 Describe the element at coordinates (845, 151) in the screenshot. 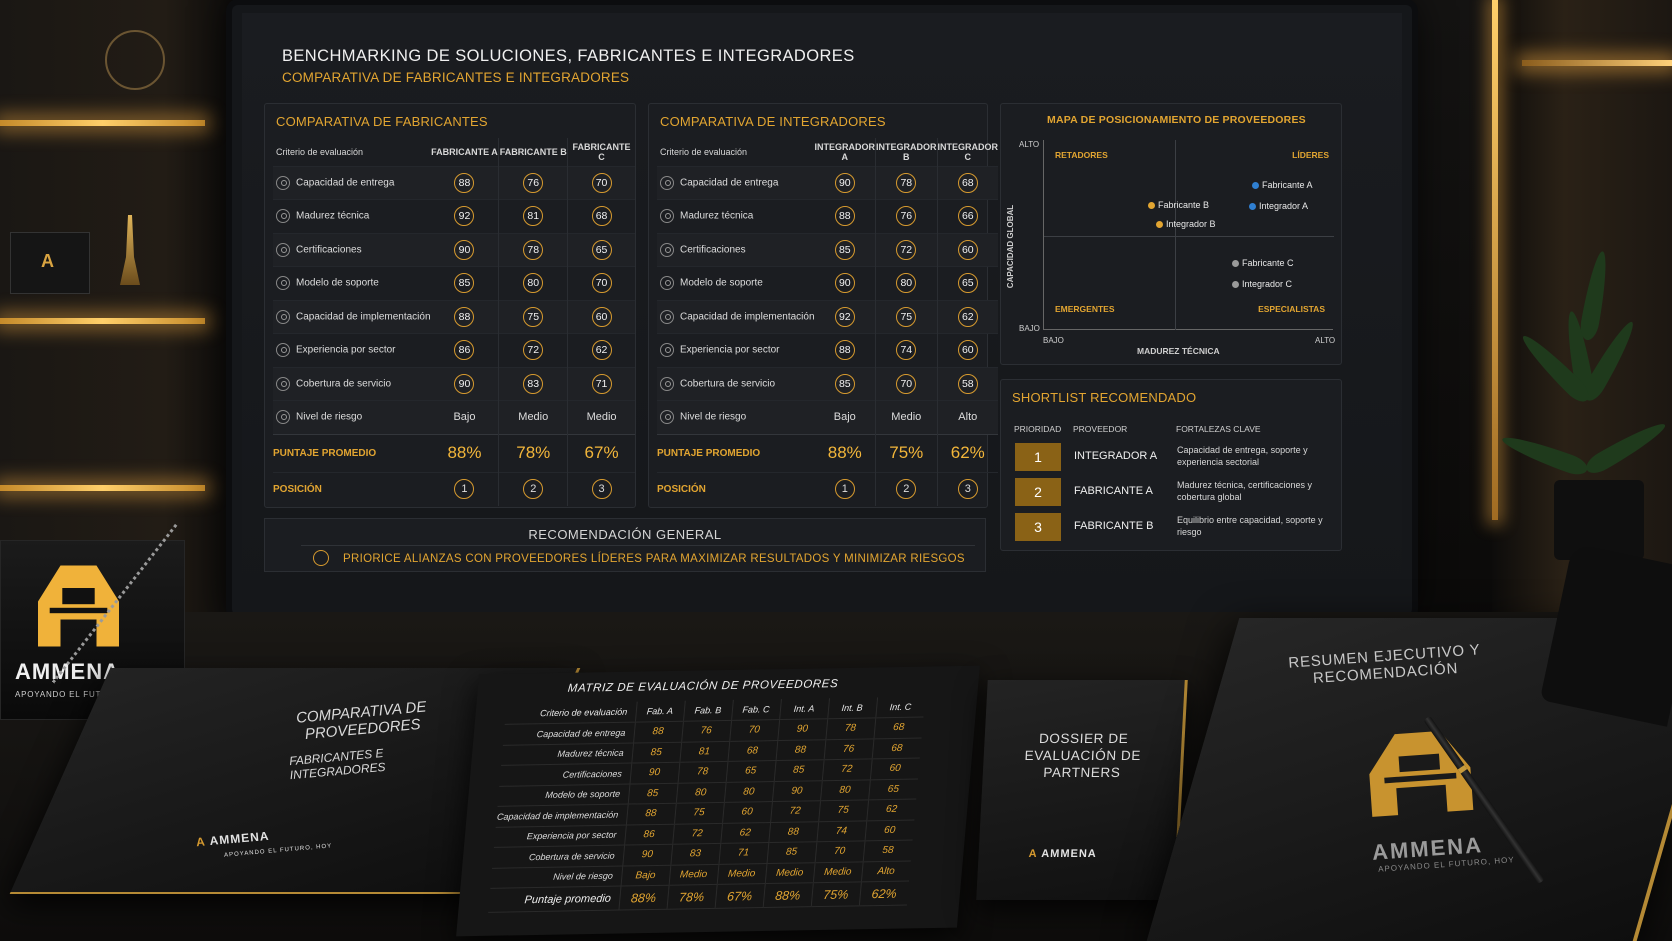

I see `column-header: INTEGRADOR A` at that location.